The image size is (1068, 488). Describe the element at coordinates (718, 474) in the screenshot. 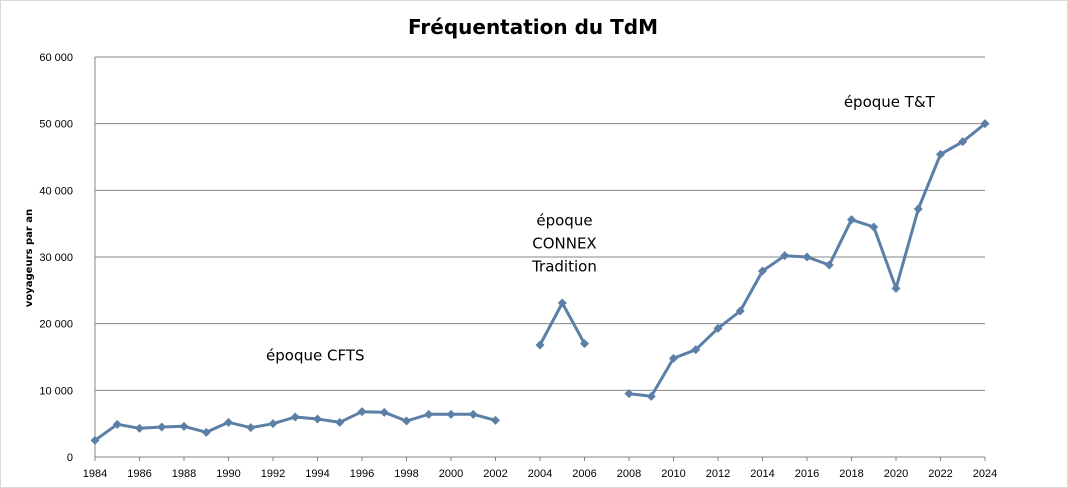

I see `x-tick-label: 2012` at that location.